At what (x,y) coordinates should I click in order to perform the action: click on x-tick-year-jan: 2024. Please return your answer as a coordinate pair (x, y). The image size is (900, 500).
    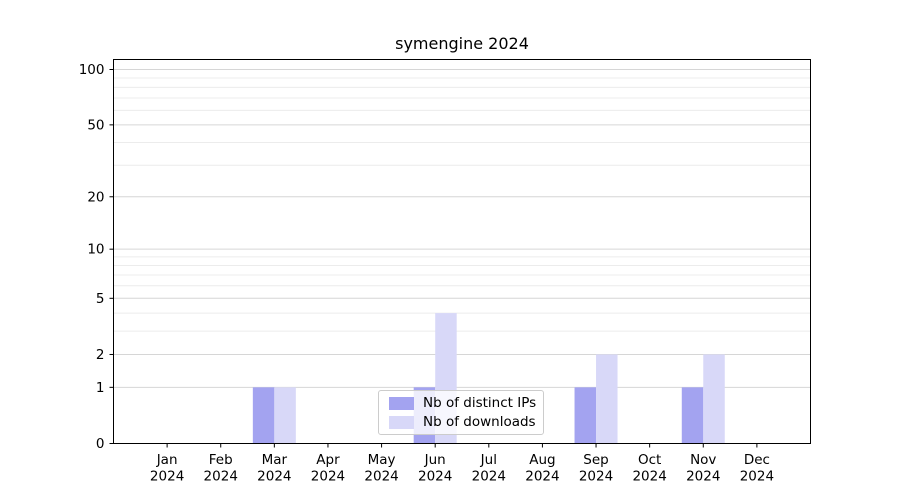
    Looking at the image, I should click on (167, 477).